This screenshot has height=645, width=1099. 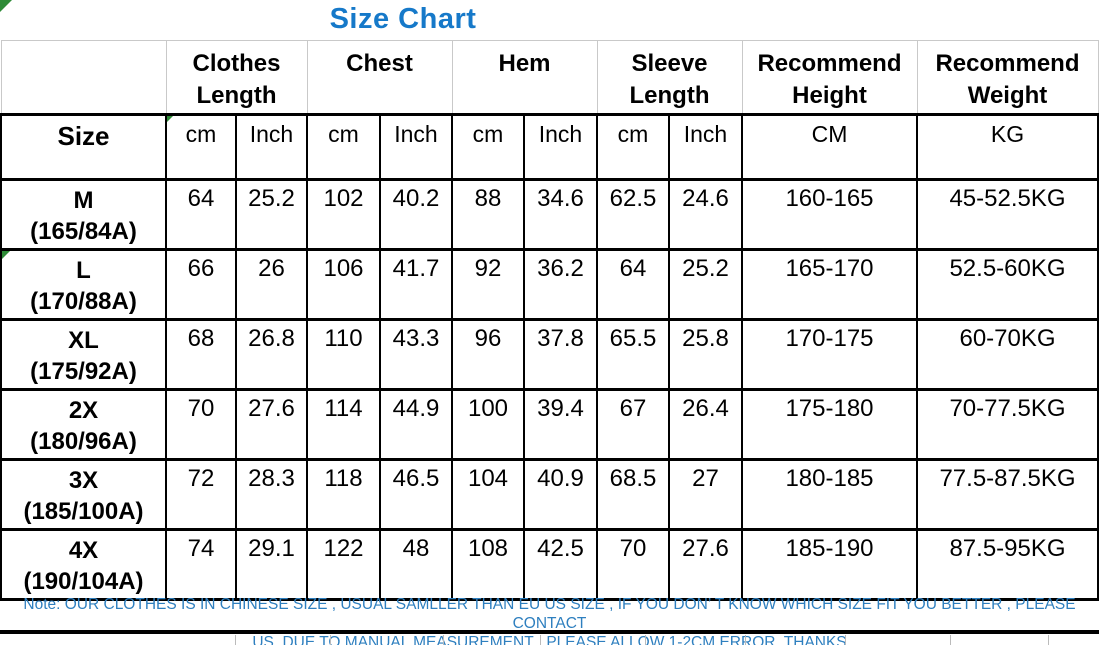 I want to click on cell: 39.4, so click(x=560, y=424).